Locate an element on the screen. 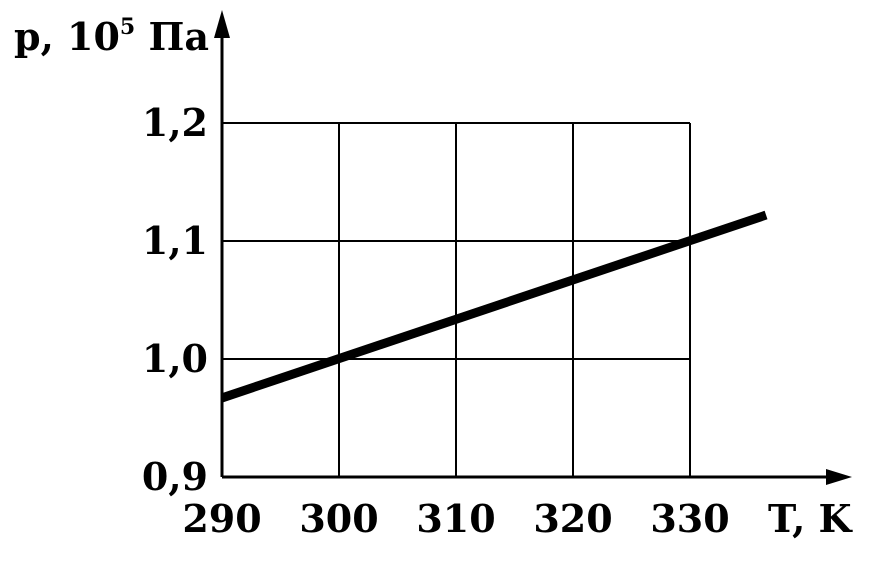 The width and height of the screenshot is (887, 562). x-tick-label: 310 is located at coordinates (455, 518).